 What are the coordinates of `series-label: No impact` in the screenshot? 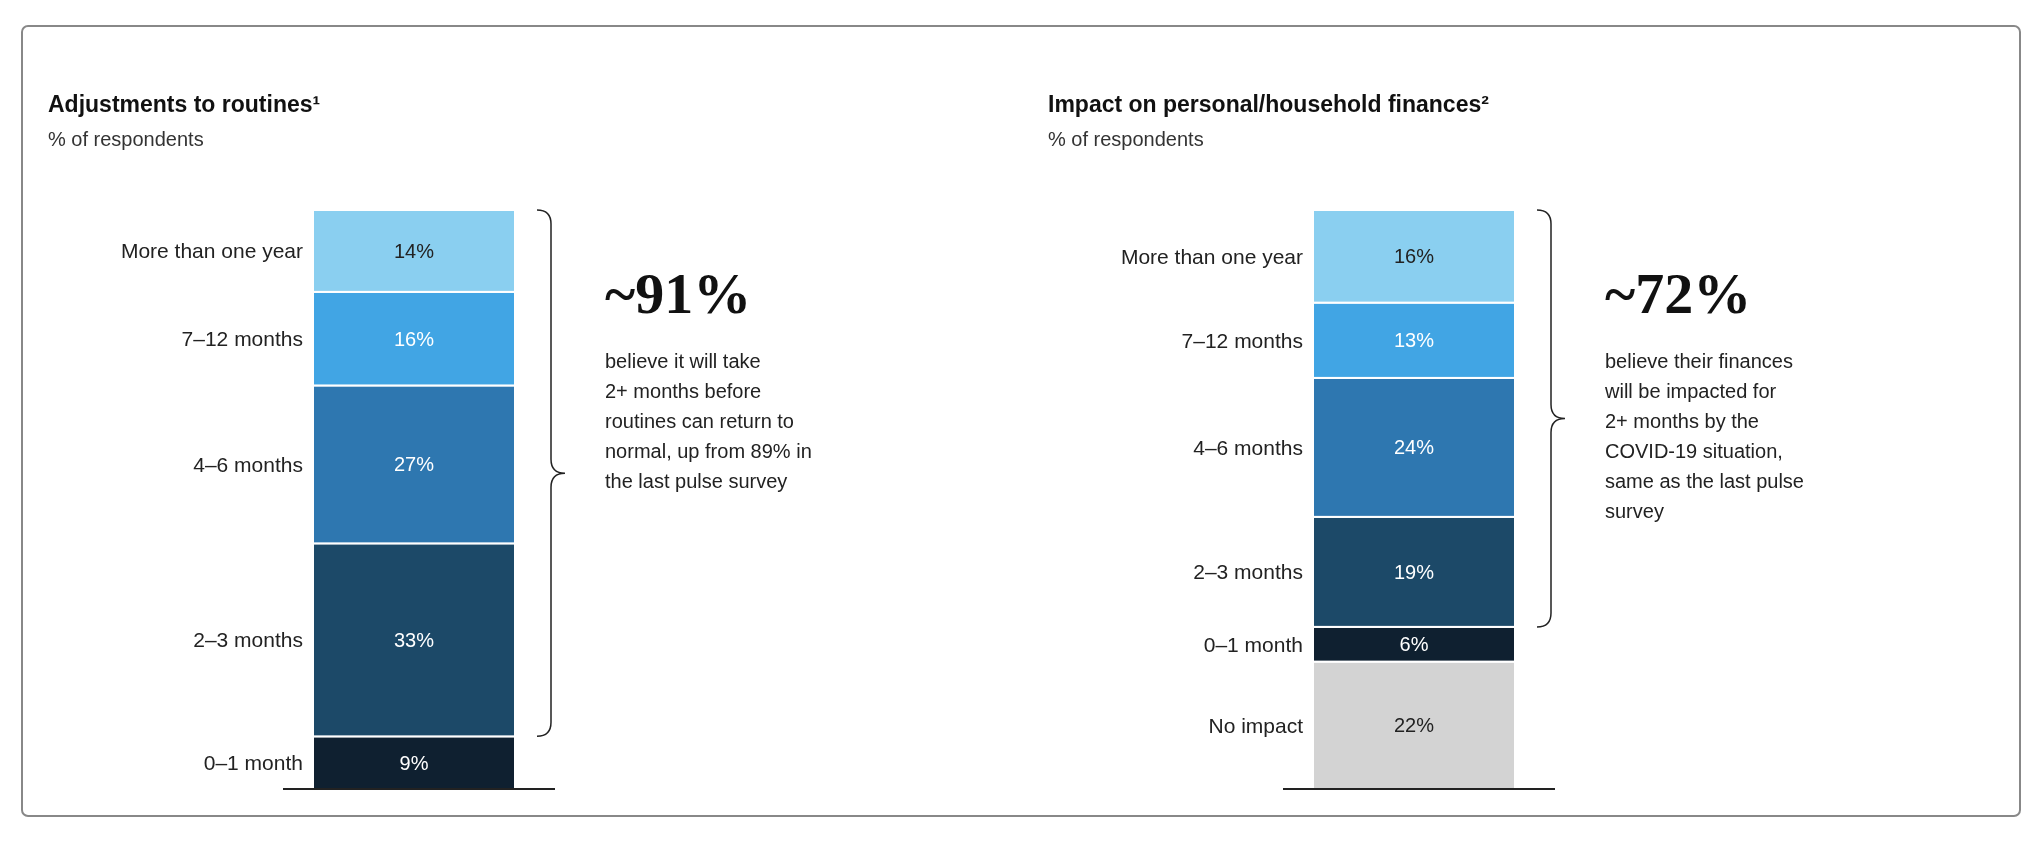 It's located at (1256, 725).